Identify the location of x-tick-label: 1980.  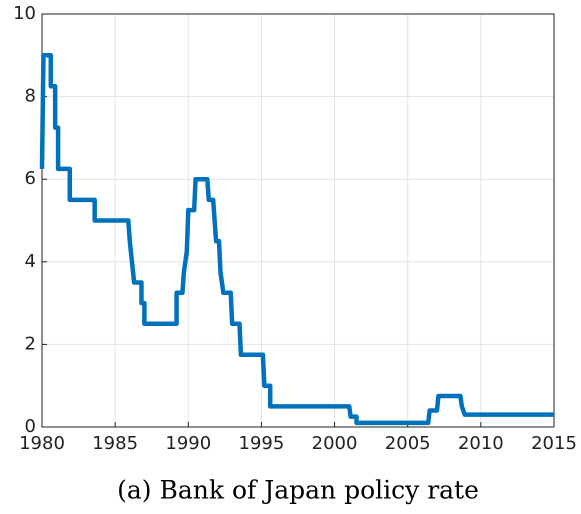
(42, 443).